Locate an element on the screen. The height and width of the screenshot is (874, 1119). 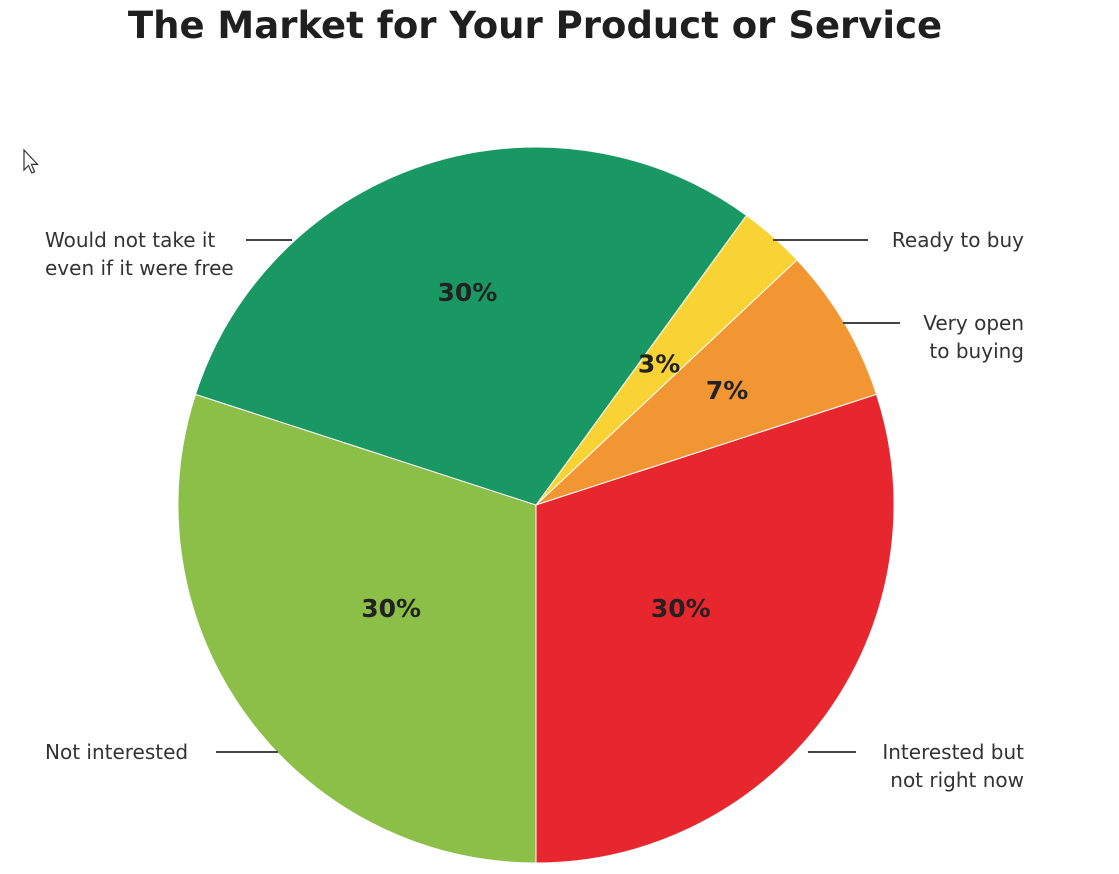
callout-label-line: Ready to buy is located at coordinates (958, 240).